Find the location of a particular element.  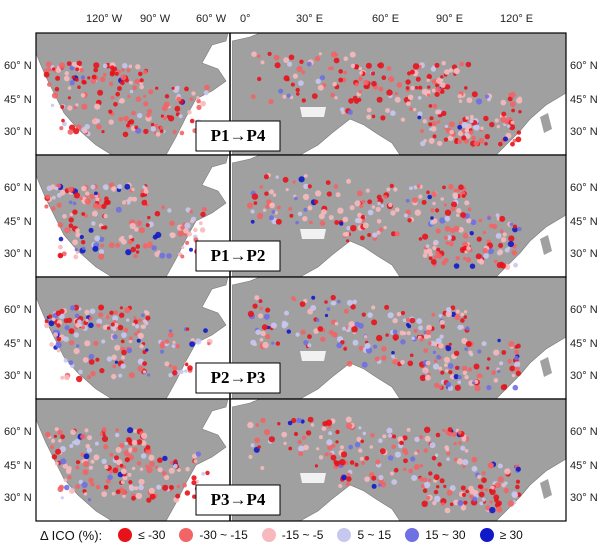

lat-ticks-panel-4: 60° N 45° N 30° N 60° N 45° N 30° N is located at coordinates (301, 465).